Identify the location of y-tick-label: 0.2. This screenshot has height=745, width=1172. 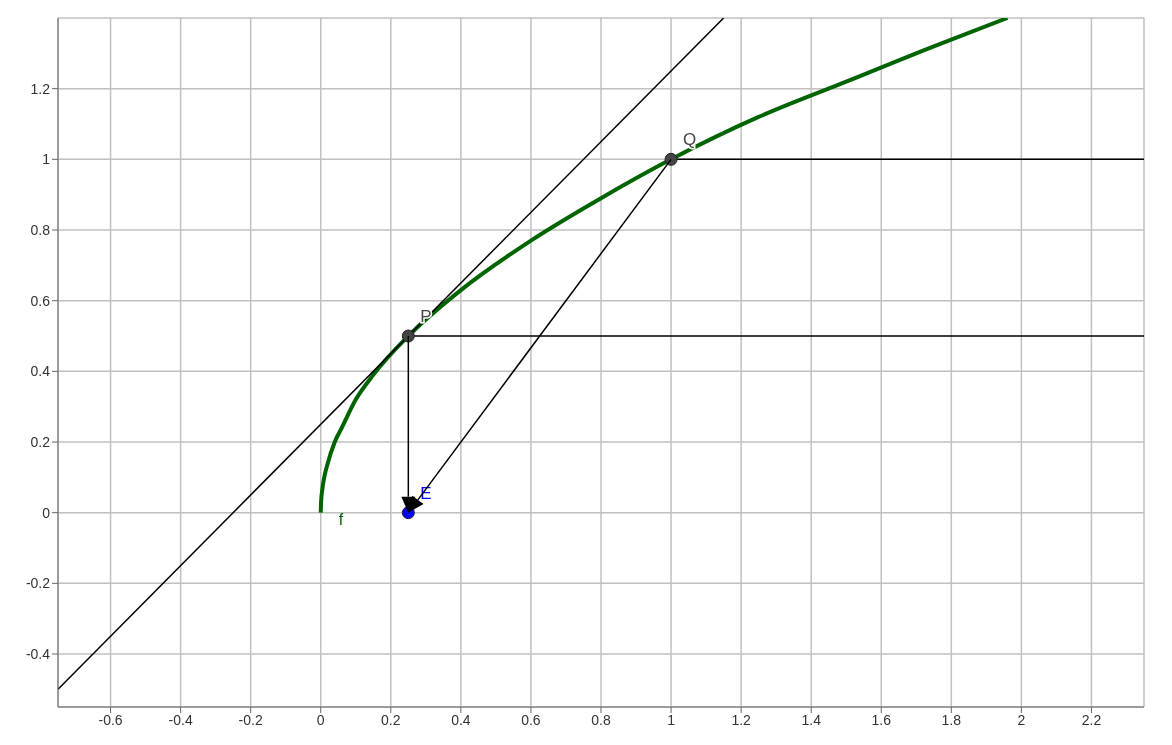
(40, 441).